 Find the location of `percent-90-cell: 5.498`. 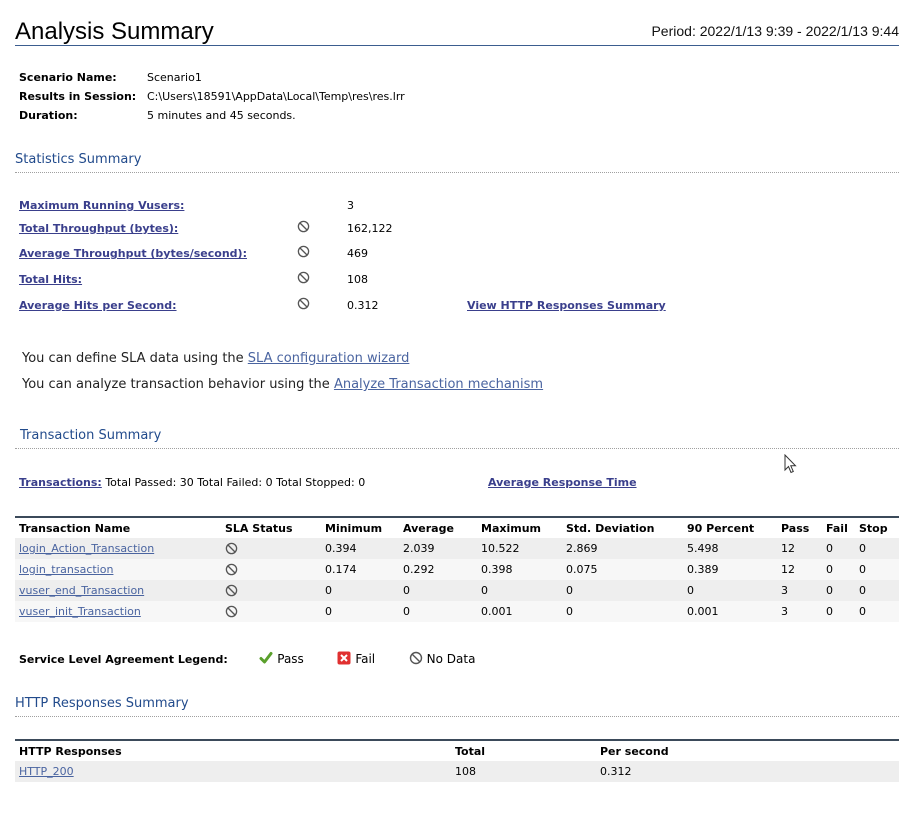

percent-90-cell: 5.498 is located at coordinates (730, 548).